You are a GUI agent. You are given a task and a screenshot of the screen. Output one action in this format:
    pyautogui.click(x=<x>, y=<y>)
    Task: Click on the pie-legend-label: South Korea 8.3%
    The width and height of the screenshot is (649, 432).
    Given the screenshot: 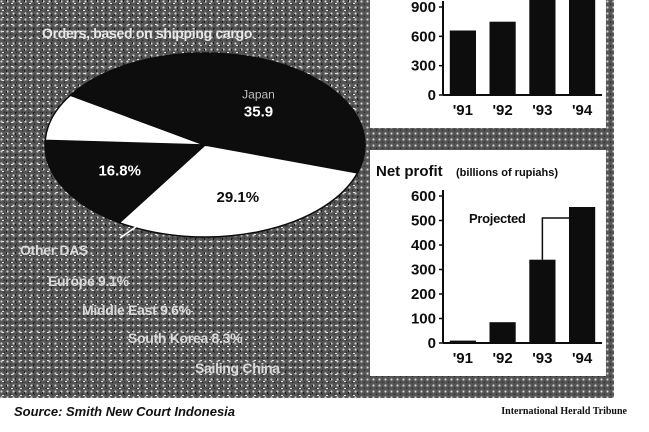 What is the action you would take?
    pyautogui.click(x=185, y=338)
    